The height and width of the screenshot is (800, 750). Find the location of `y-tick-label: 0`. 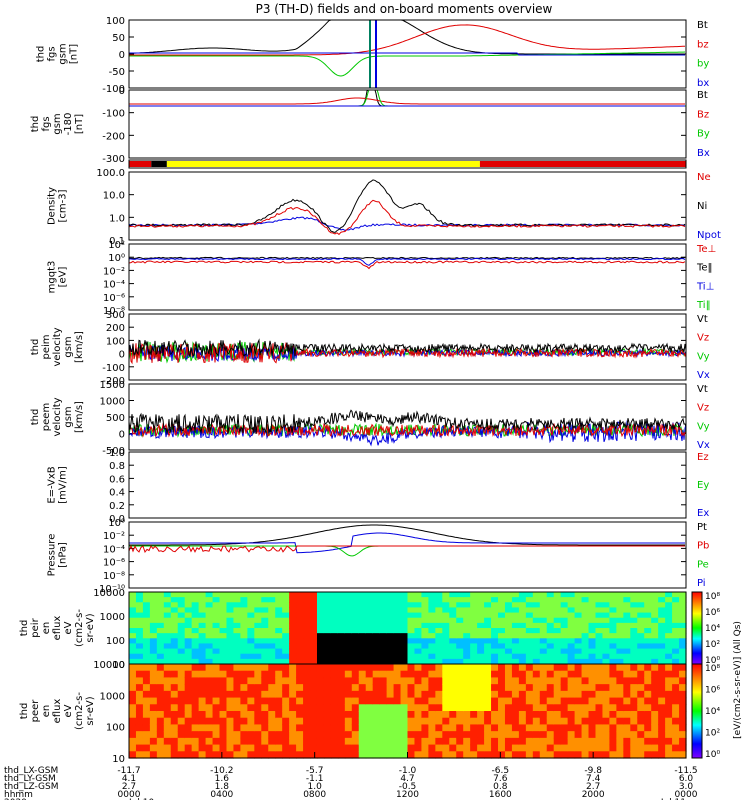

y-tick-label: 0 is located at coordinates (122, 55).